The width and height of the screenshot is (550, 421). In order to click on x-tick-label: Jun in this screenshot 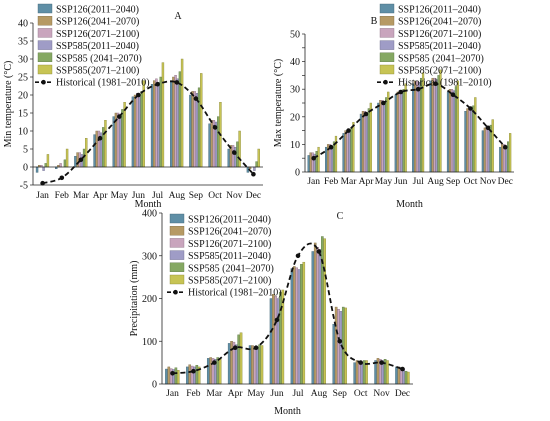, I will do `click(400, 182)`.